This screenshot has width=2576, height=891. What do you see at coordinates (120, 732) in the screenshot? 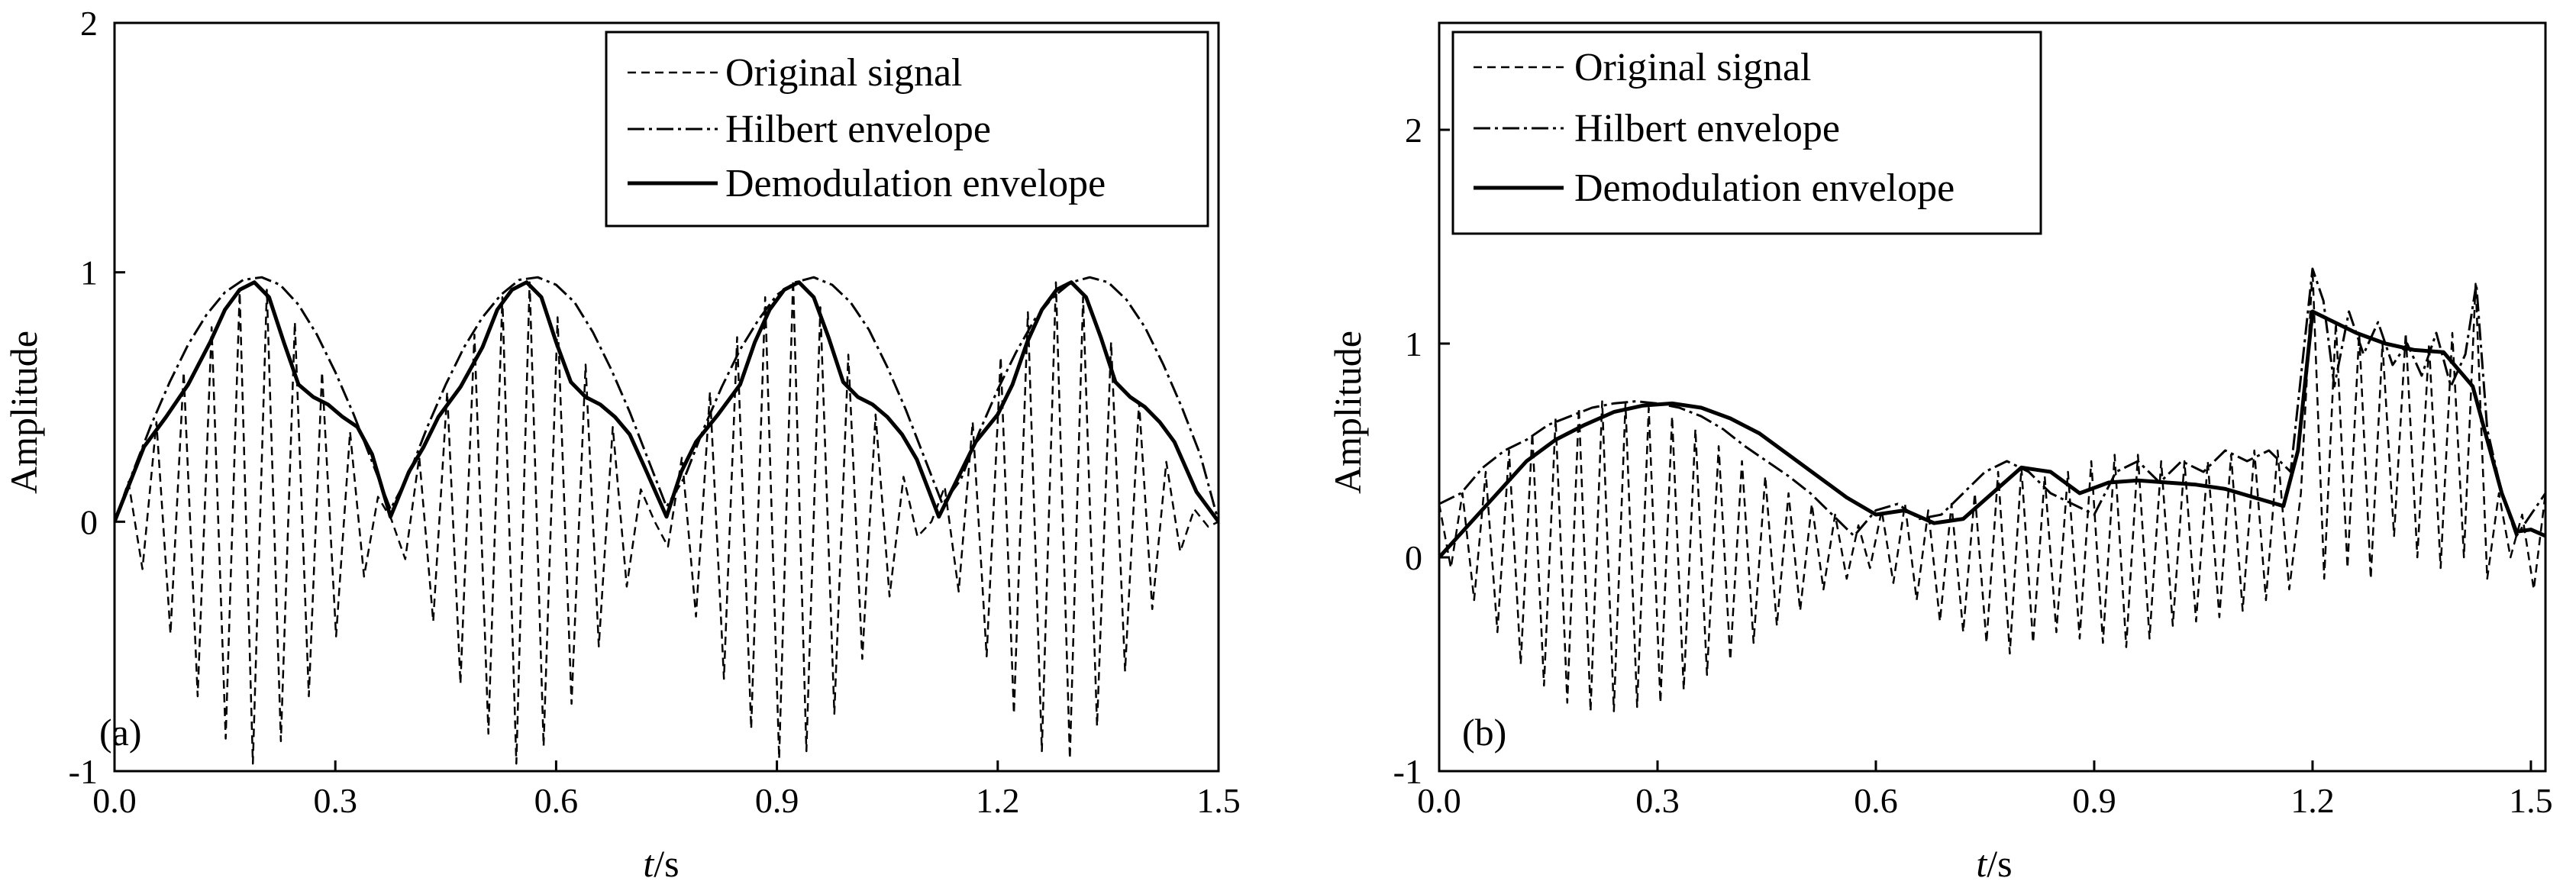
I see `panel-a-label: (a)` at bounding box center [120, 732].